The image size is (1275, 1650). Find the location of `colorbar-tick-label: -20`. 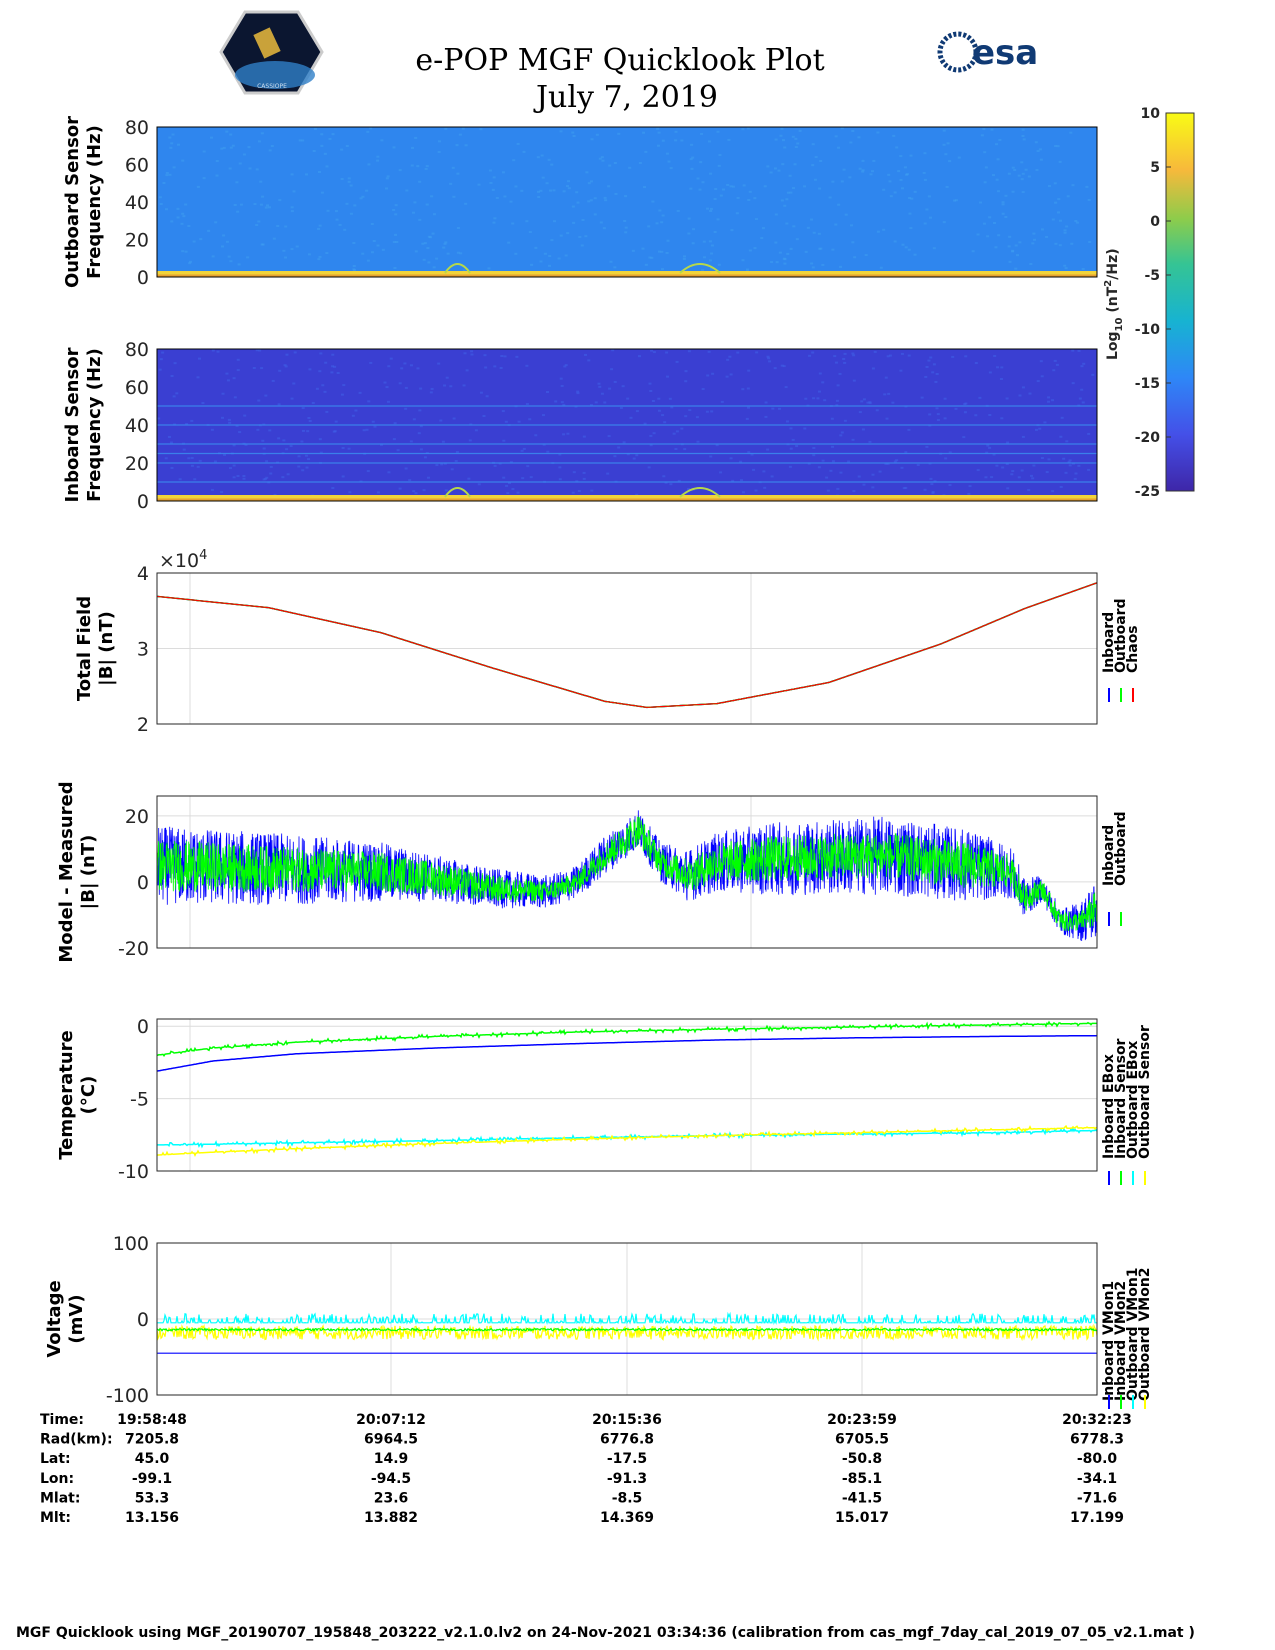

colorbar-tick-label: -20 is located at coordinates (1148, 438).